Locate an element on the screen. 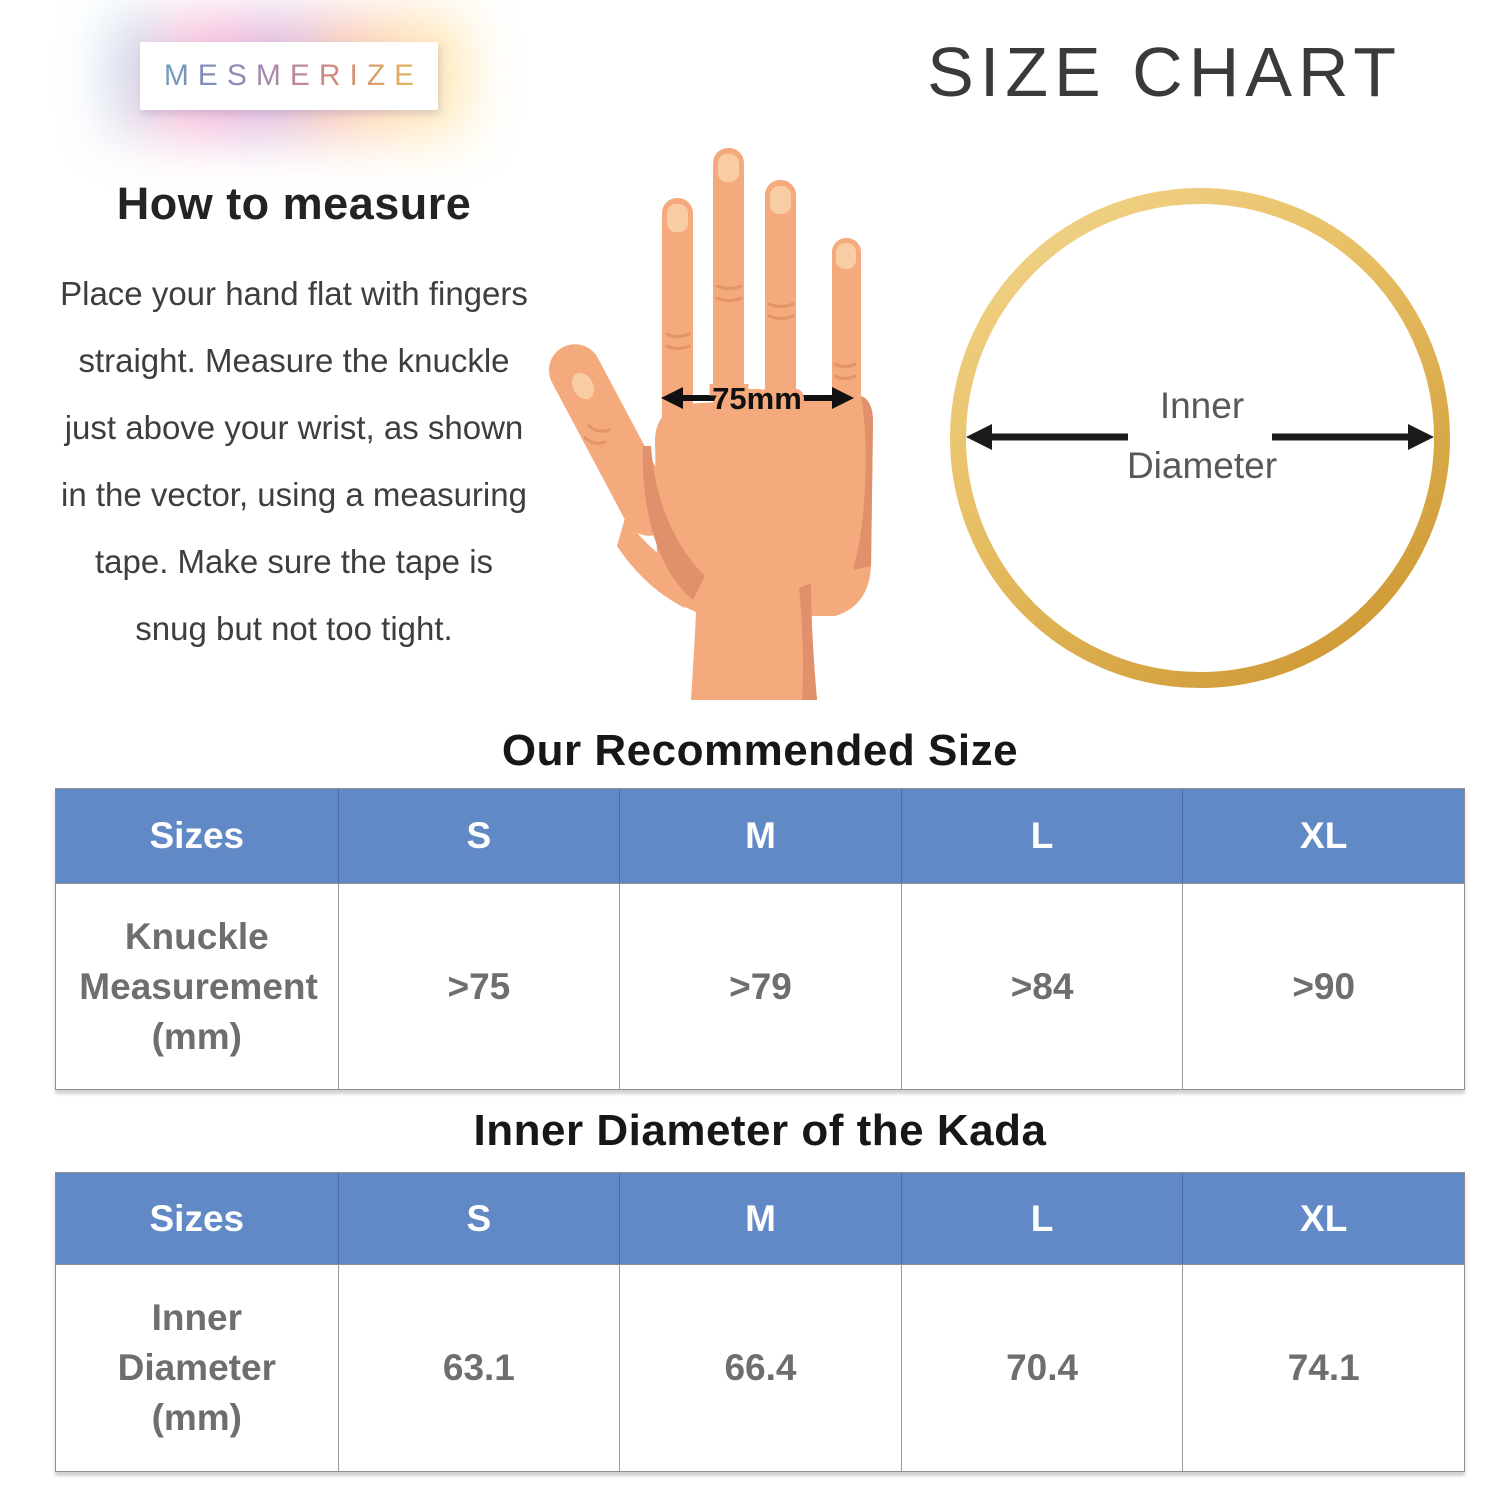  inner-diameter-label: Inner Diameter is located at coordinates (1202, 435).